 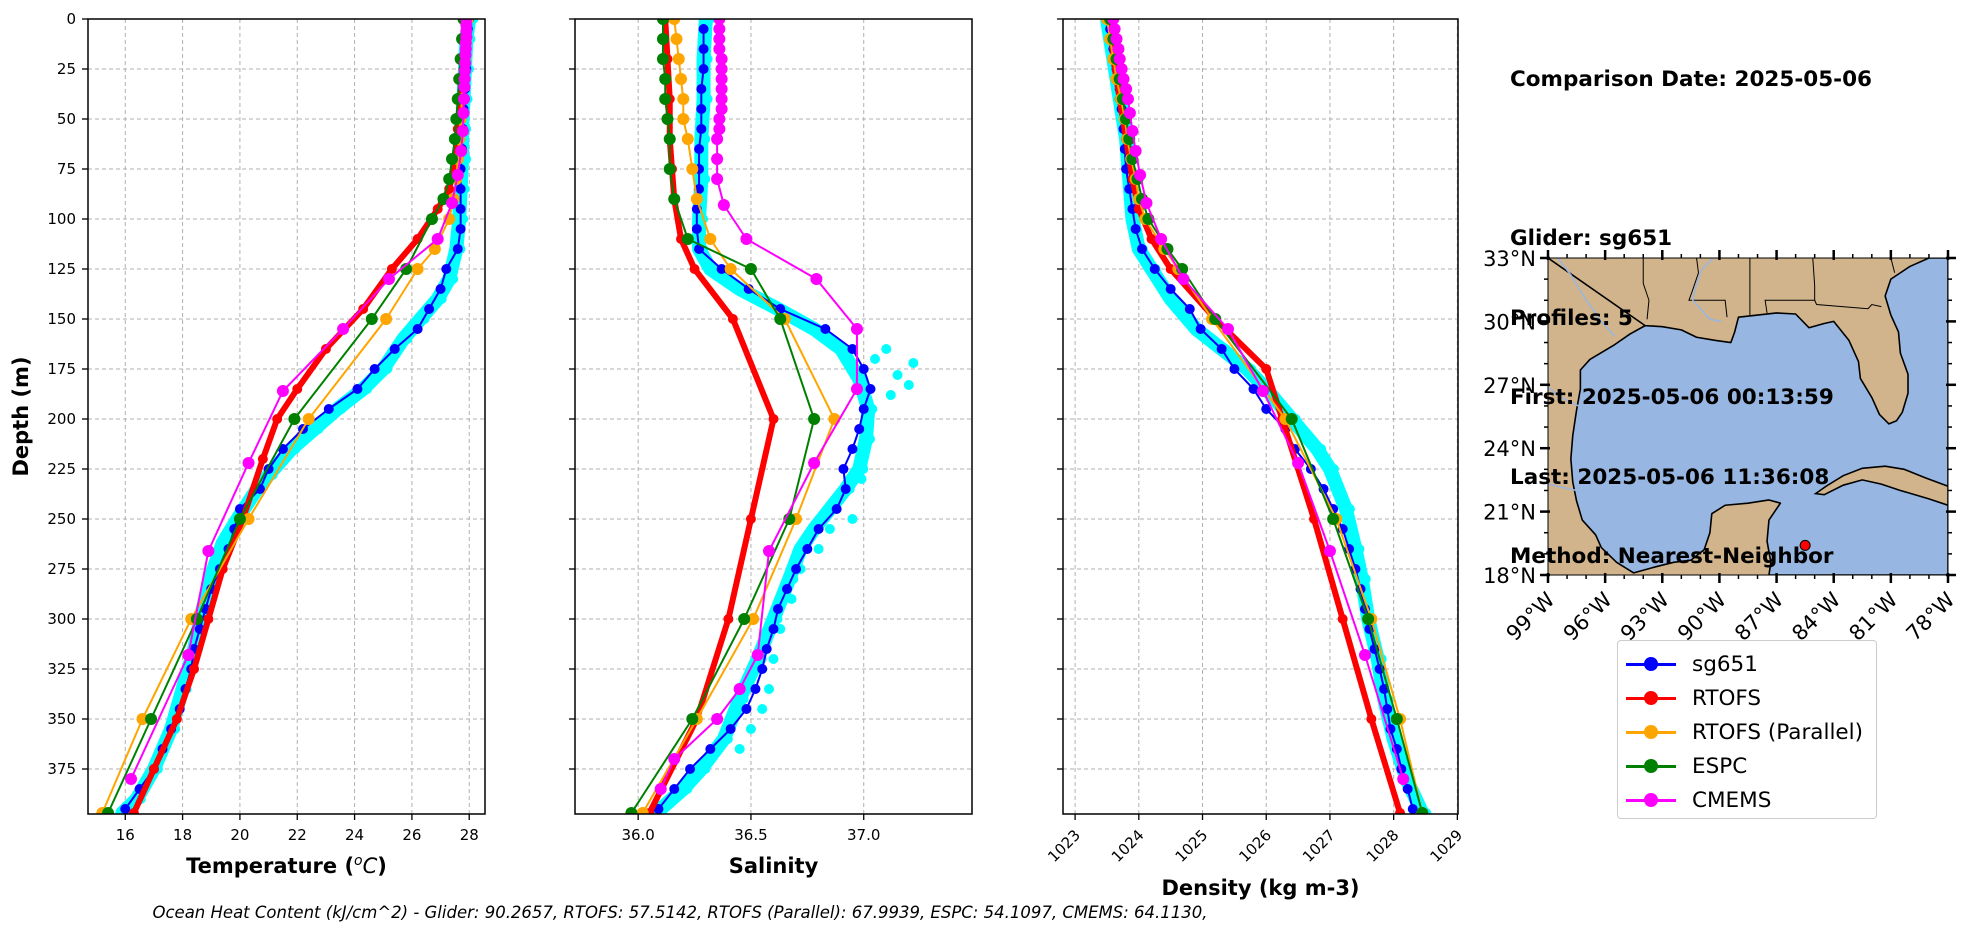 I want to click on cuba, so click(x=1880, y=486).